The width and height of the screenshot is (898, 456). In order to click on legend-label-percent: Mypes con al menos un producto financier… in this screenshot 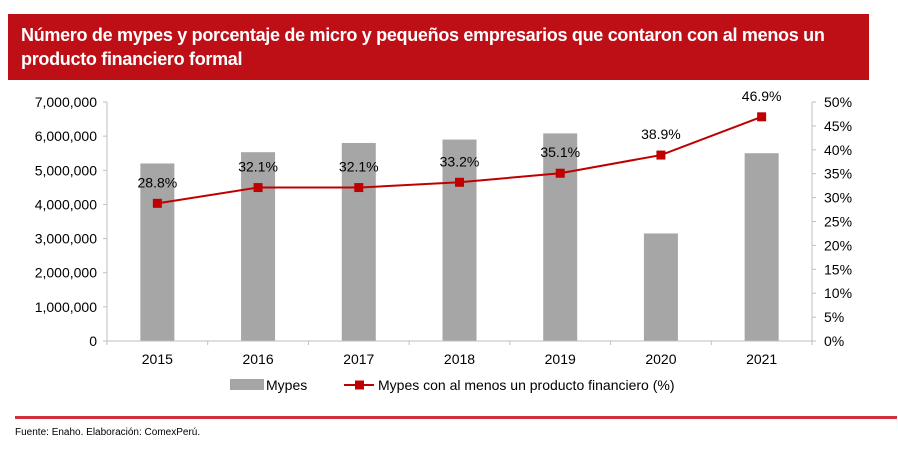, I will do `click(526, 385)`.